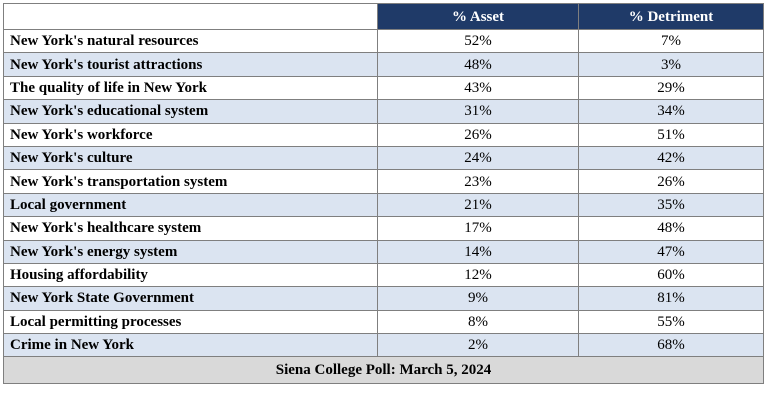  I want to click on asset-value: 31%, so click(478, 111).